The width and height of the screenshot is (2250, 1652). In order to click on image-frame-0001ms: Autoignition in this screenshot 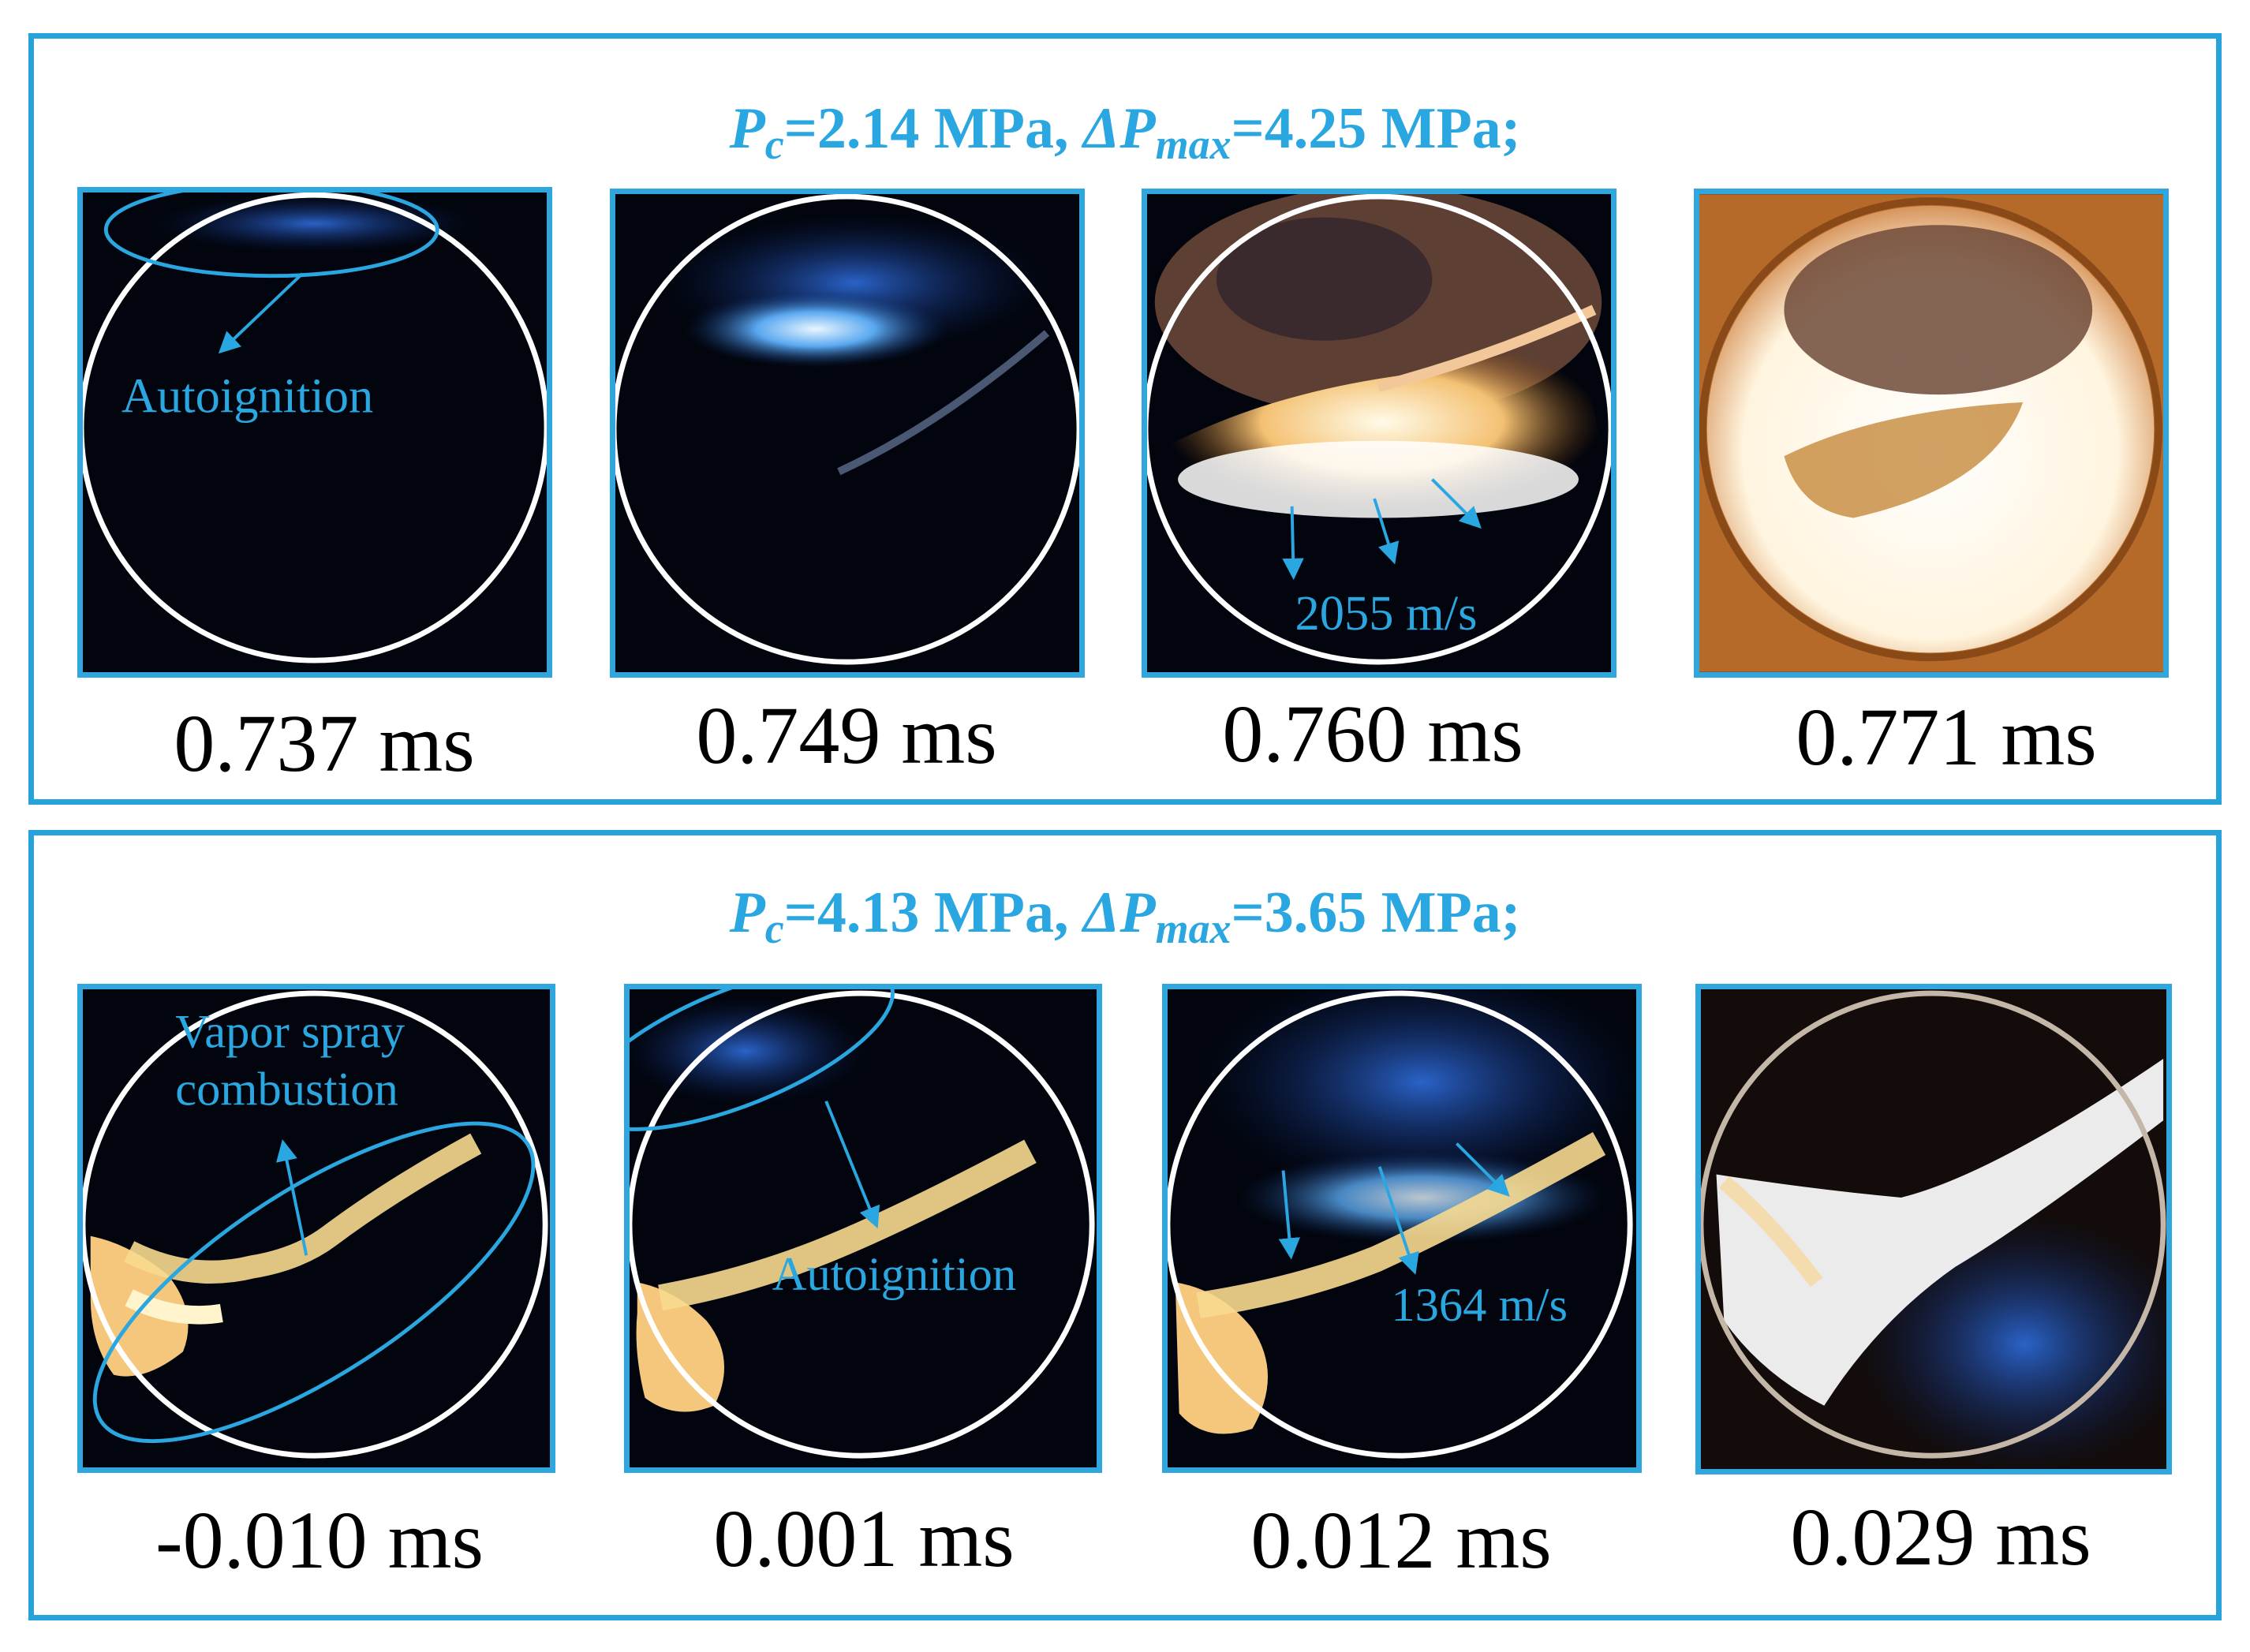, I will do `click(863, 1228)`.